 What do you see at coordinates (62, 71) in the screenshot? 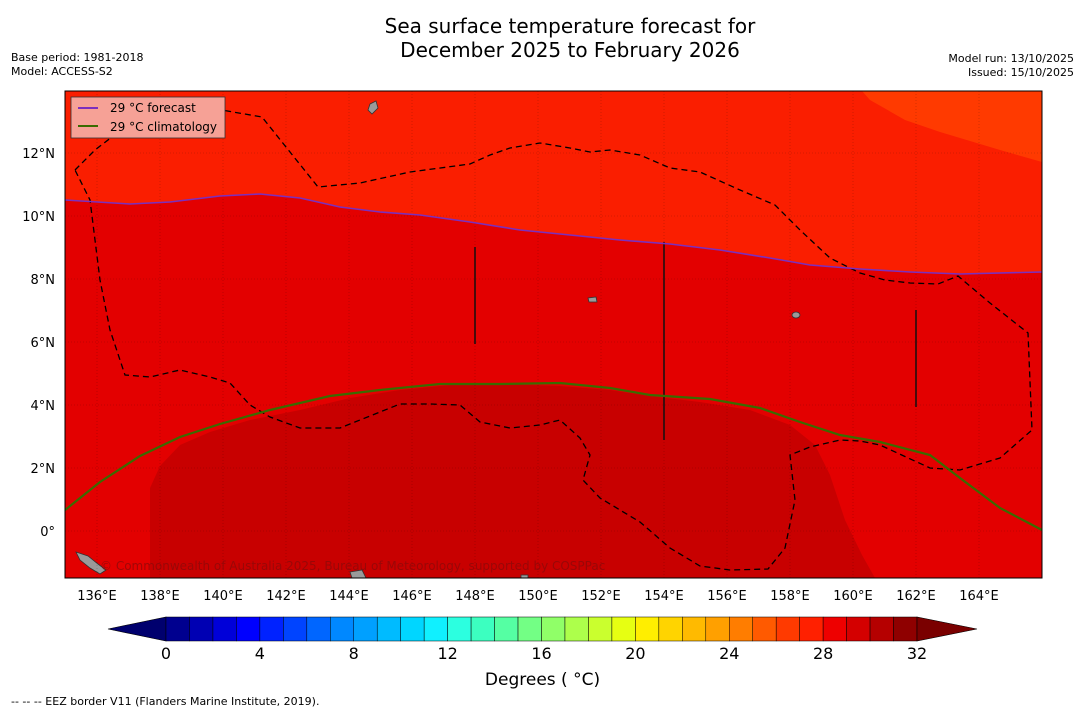
I see `model-text: Model: ACCESS-S2` at bounding box center [62, 71].